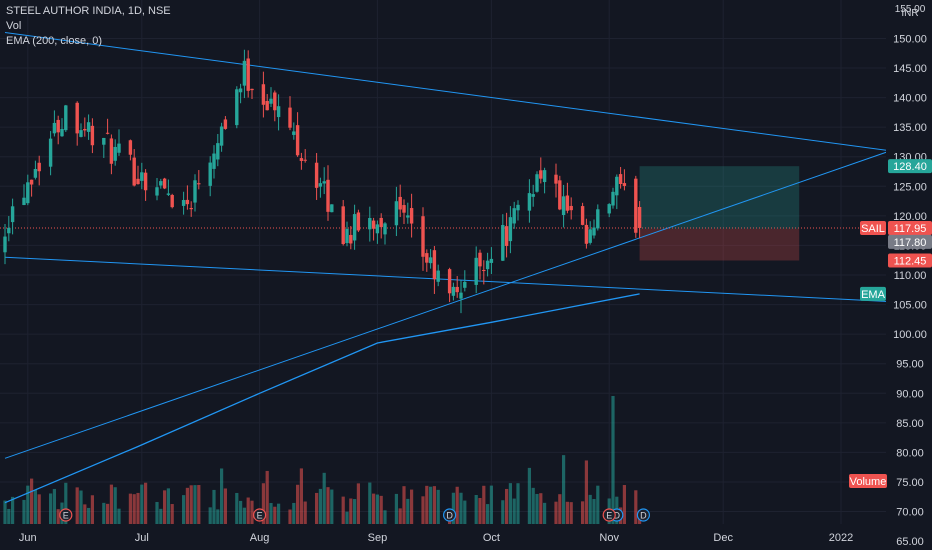 This screenshot has width=932, height=550. What do you see at coordinates (719, 197) in the screenshot?
I see `target-zone` at bounding box center [719, 197].